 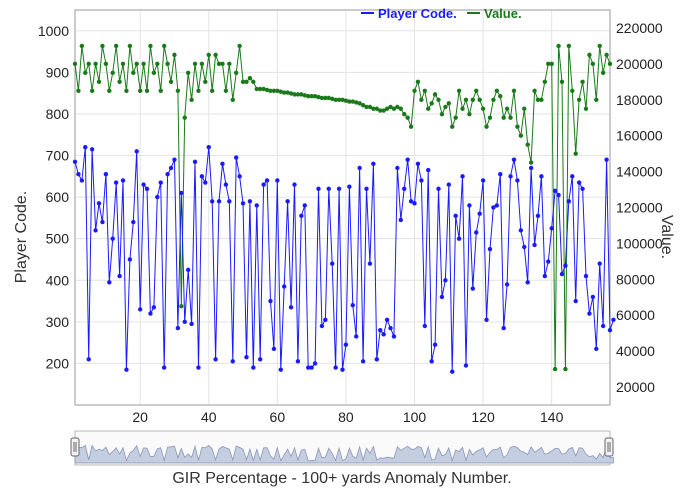 I want to click on legend-player-code: Player Code., so click(x=417, y=13).